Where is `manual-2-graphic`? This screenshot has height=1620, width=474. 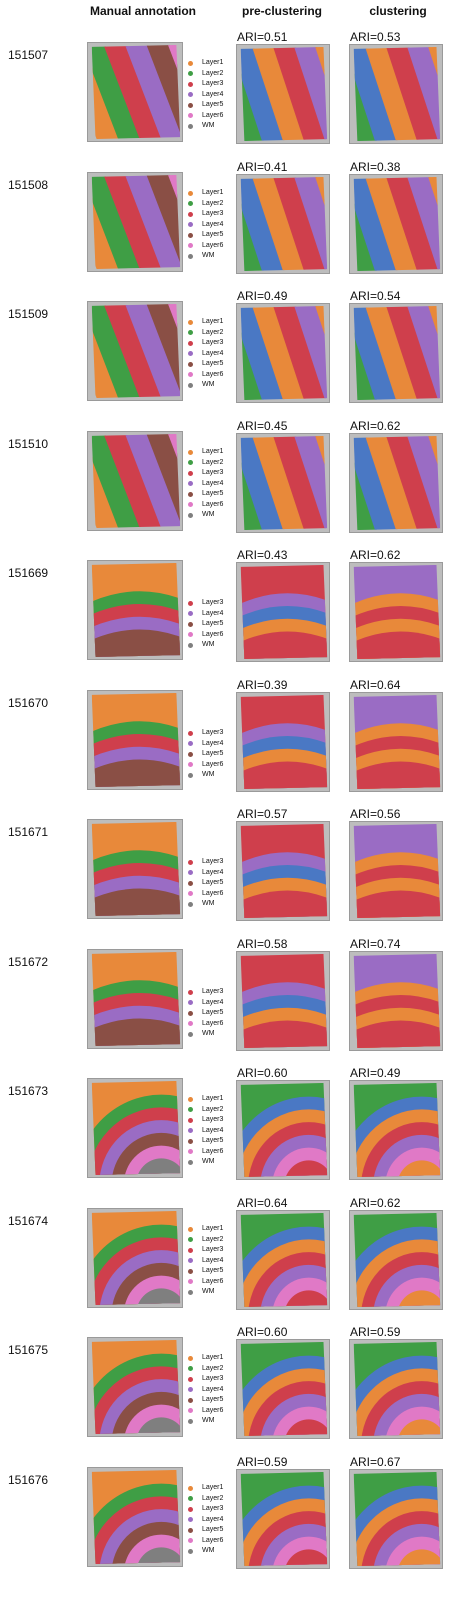
manual-2-graphic is located at coordinates (135, 351).